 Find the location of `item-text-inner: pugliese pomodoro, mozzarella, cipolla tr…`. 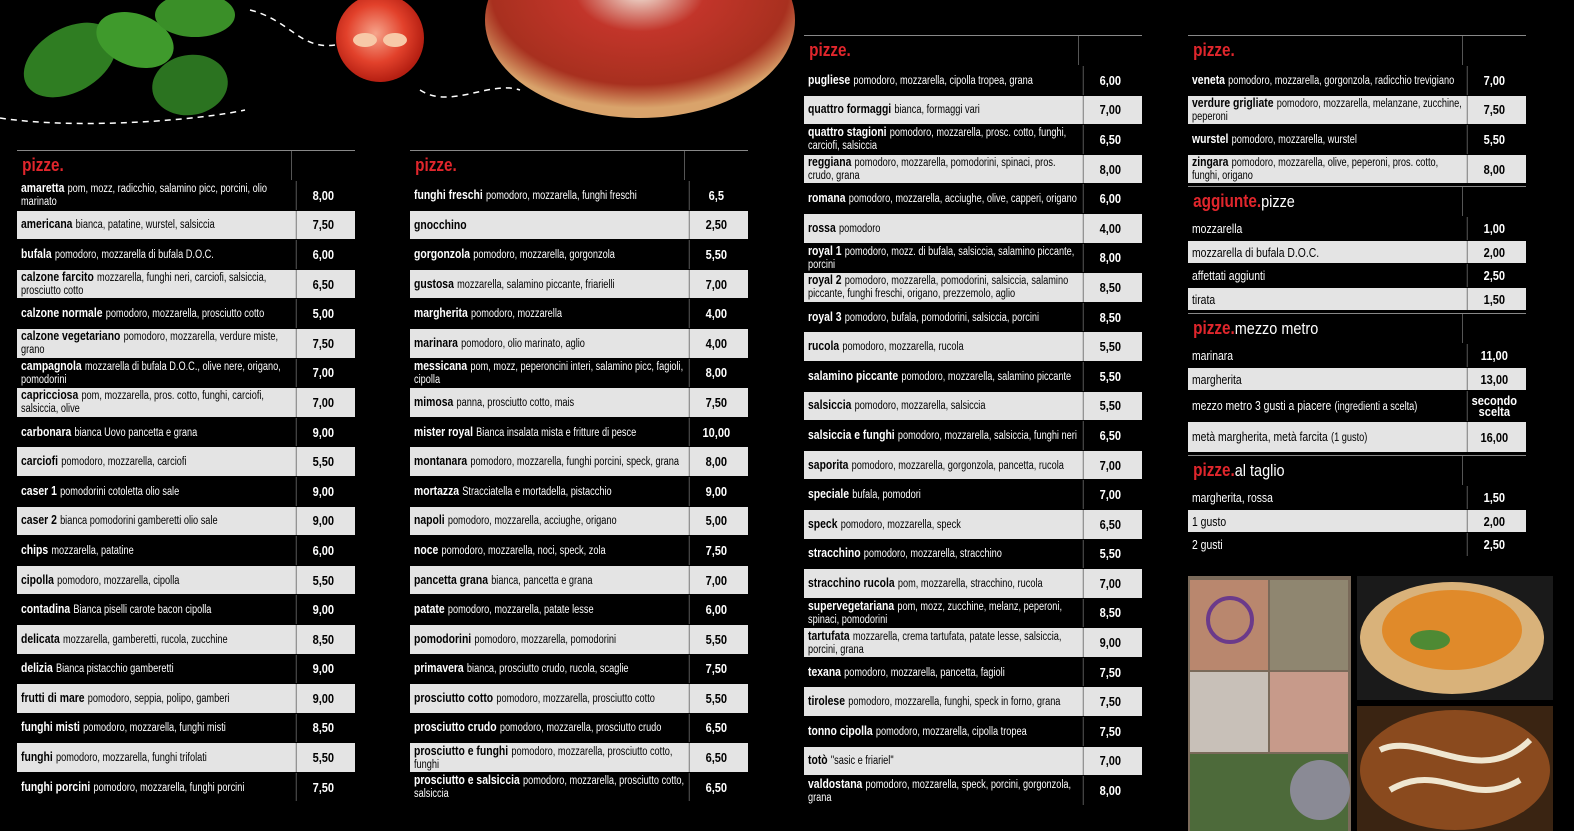

item-text-inner: pugliese pomodoro, mozzarella, cipolla tr… is located at coordinates (941, 80).